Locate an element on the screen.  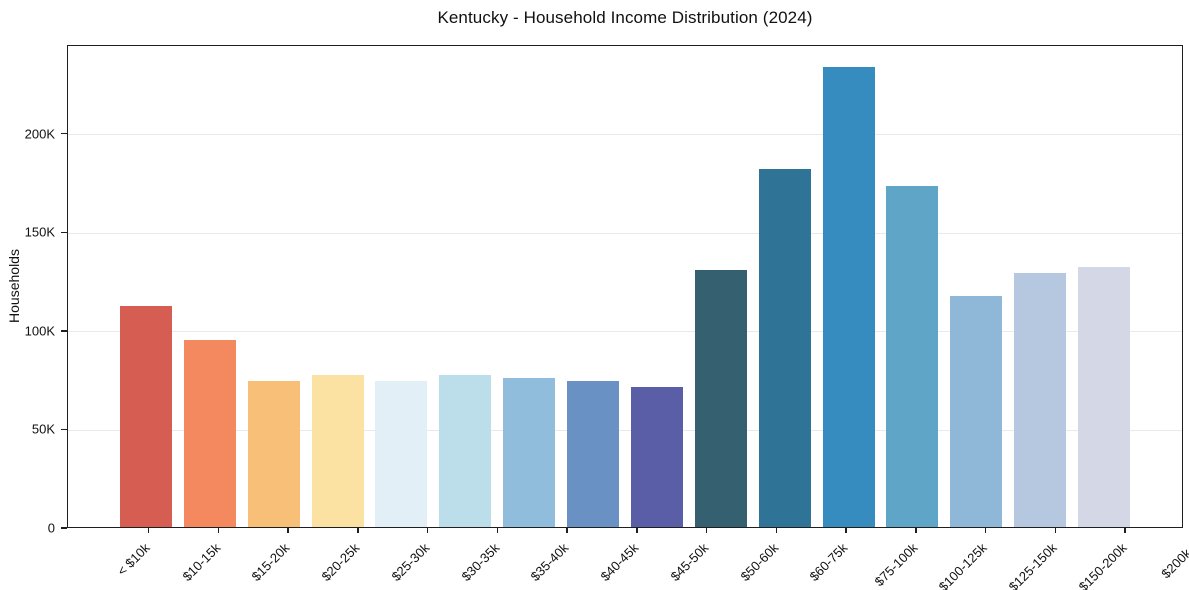
x-tick-slot: $40-45k is located at coordinates (634, 559).